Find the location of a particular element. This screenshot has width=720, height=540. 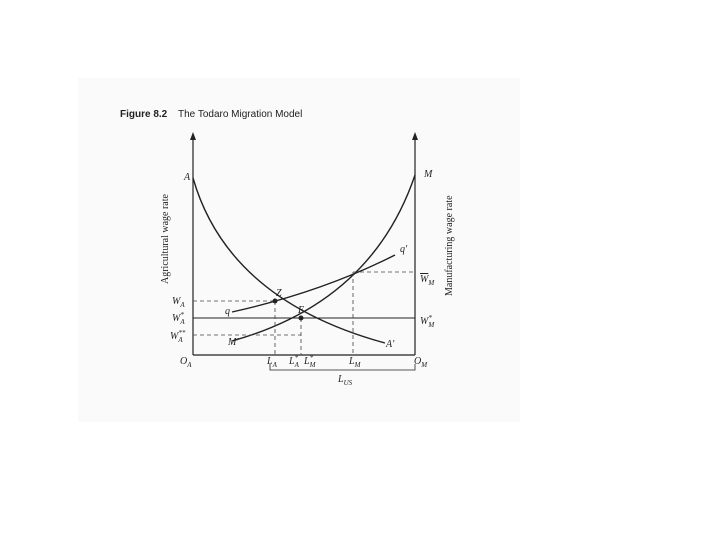

diagram-label: LA is located at coordinates (272, 362).